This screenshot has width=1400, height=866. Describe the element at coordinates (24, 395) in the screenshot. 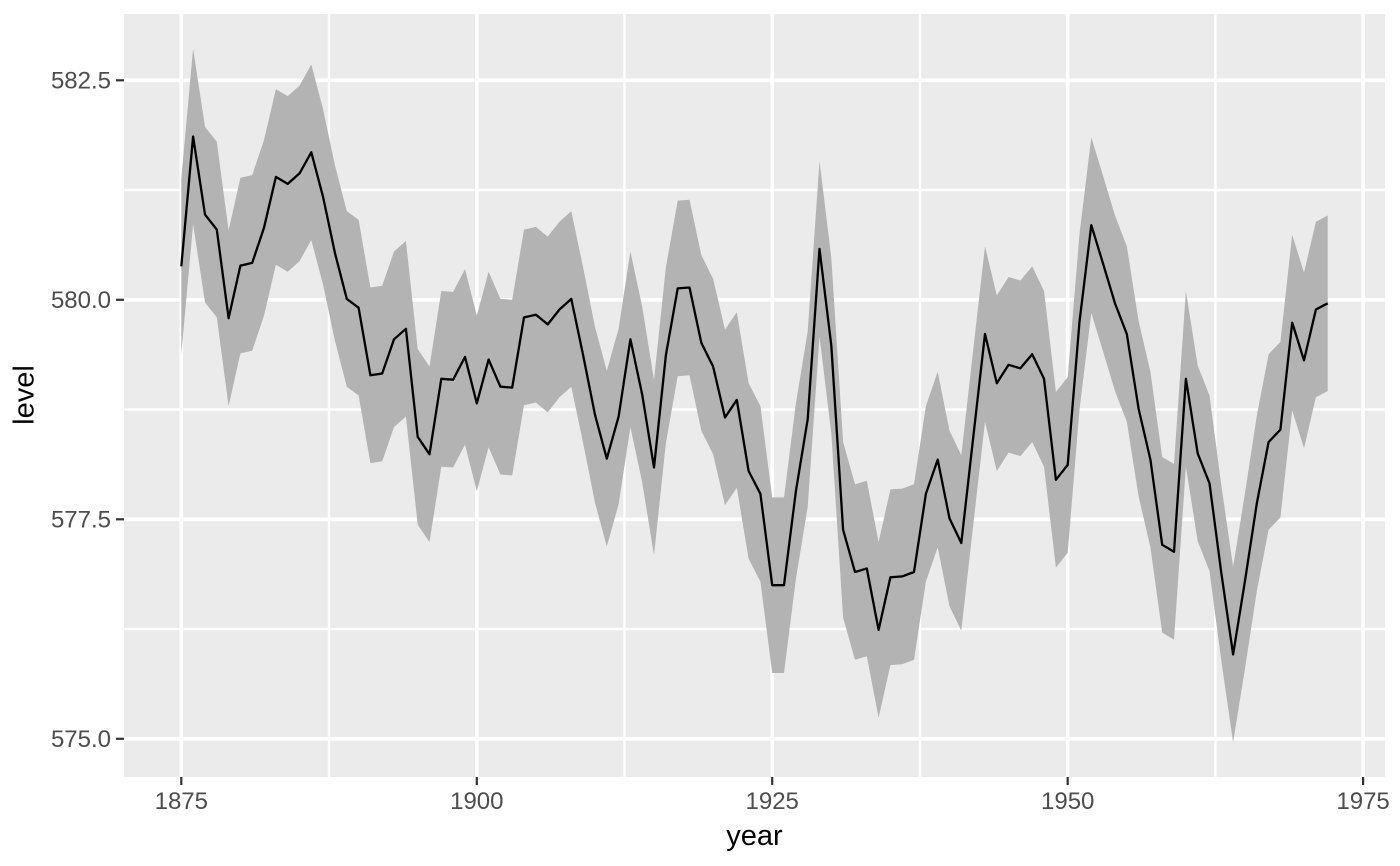

I see `y-axis-title: level` at that location.